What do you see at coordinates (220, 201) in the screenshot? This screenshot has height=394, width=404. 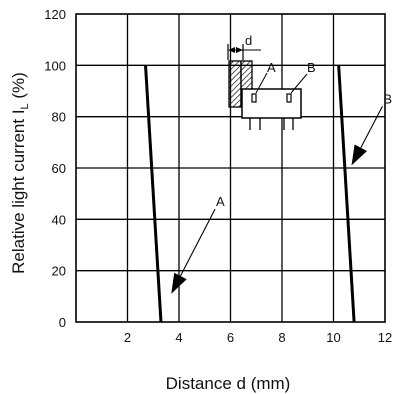 I see `annotation-label-a: A` at bounding box center [220, 201].